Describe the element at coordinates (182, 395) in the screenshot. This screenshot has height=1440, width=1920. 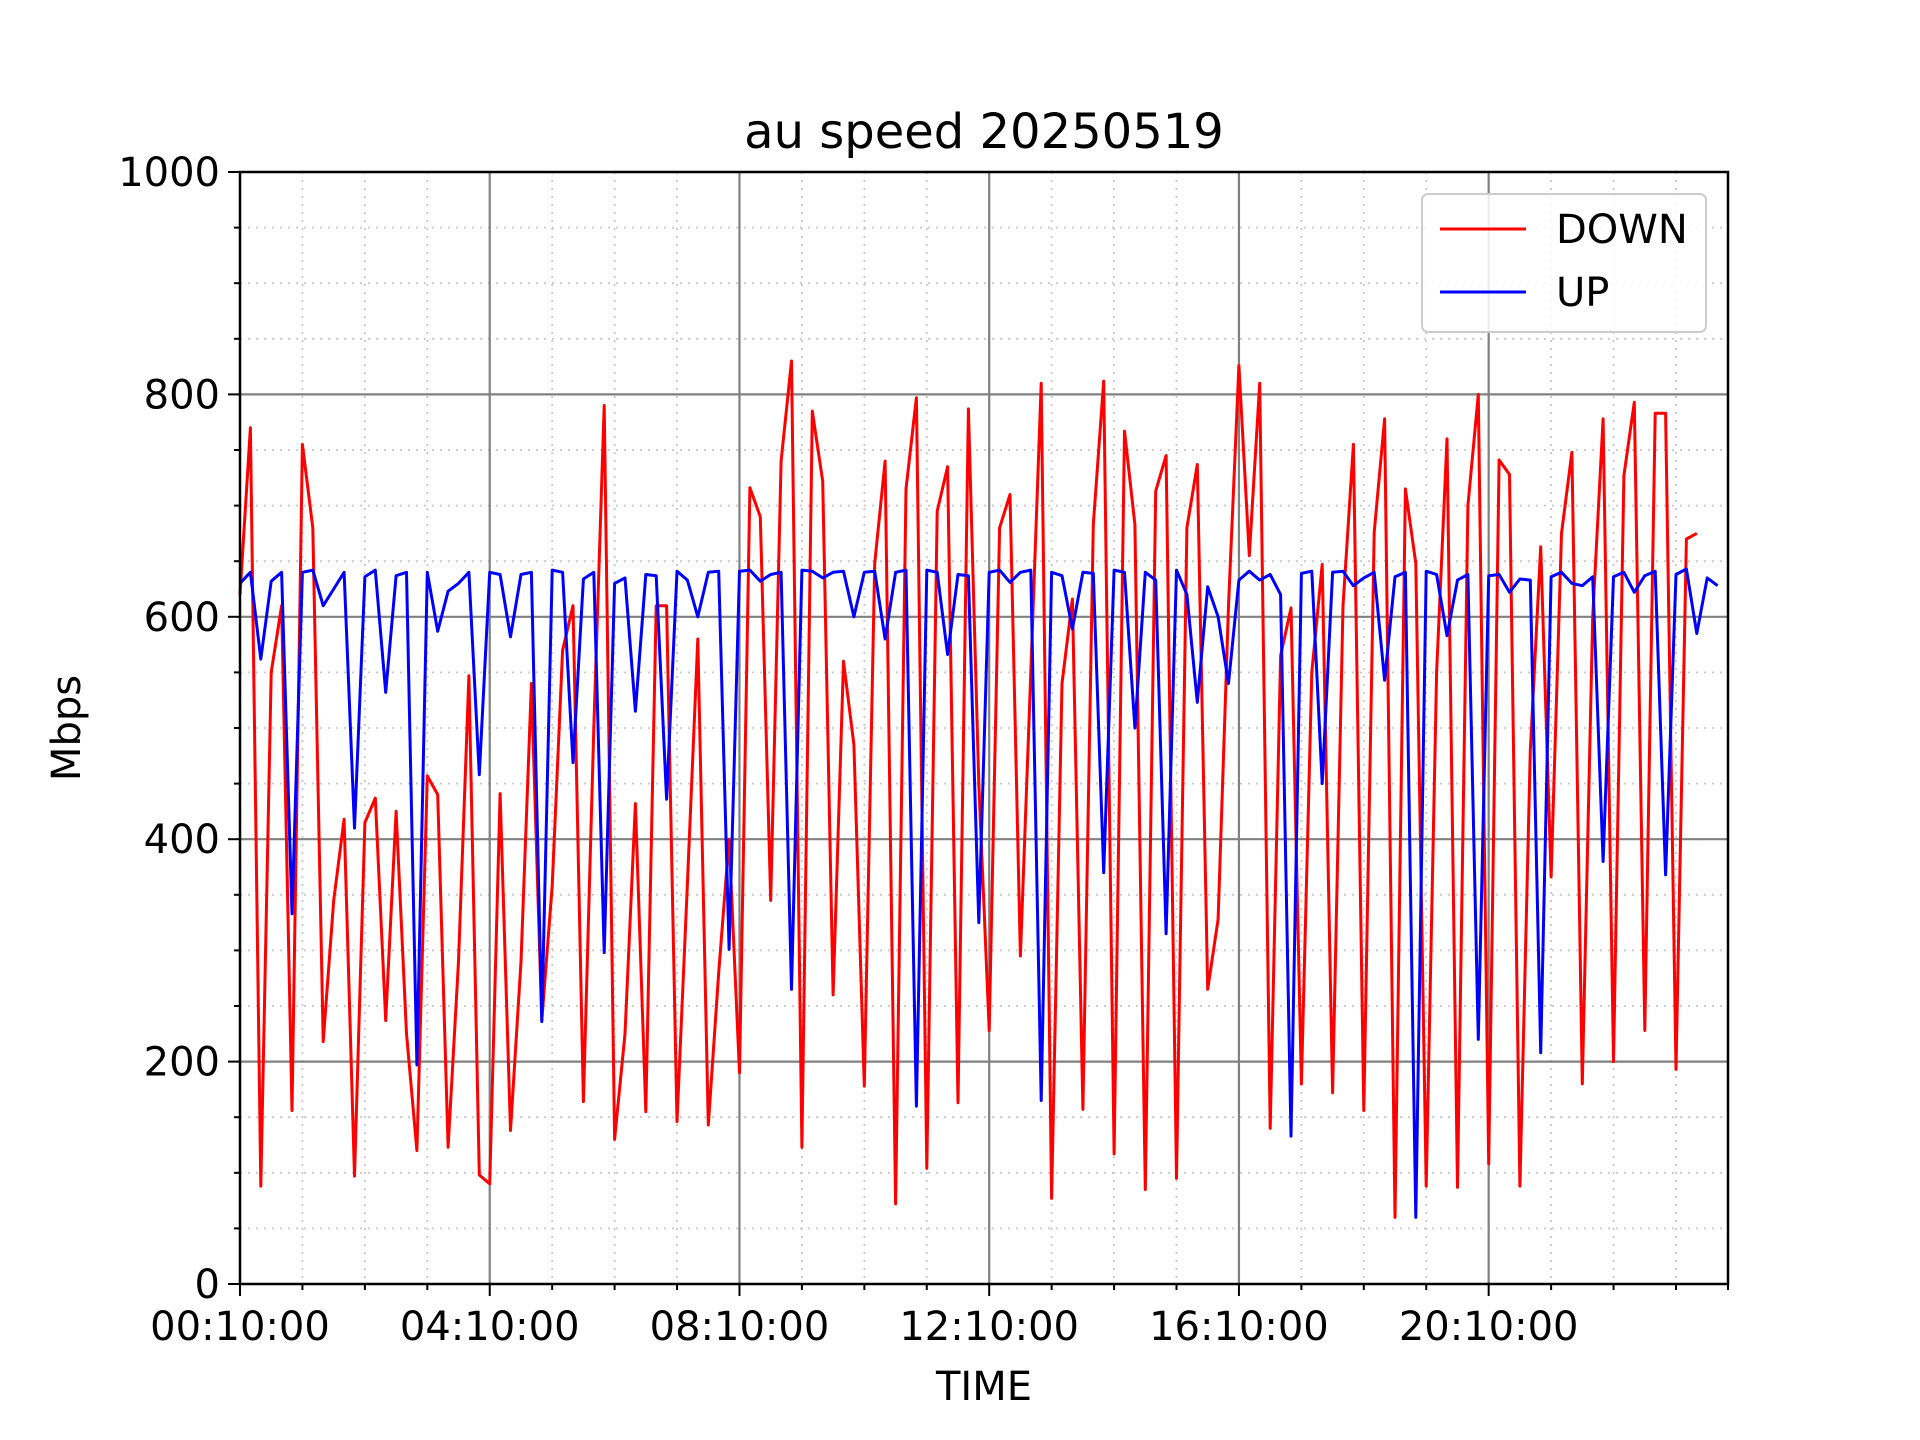
I see `y-tick-label: 800` at that location.